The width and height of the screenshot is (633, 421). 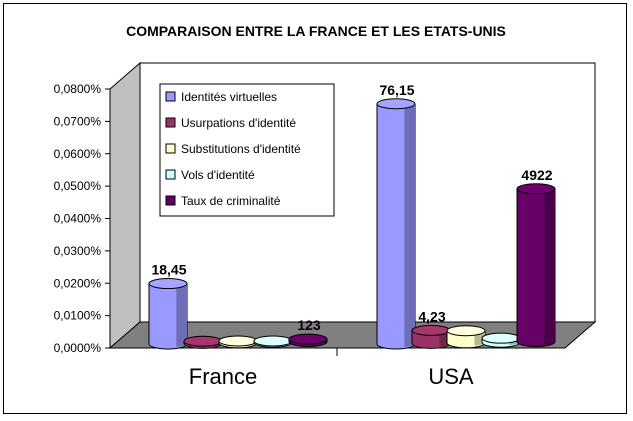 What do you see at coordinates (125, 205) in the screenshot?
I see `plot-left-wall` at bounding box center [125, 205].